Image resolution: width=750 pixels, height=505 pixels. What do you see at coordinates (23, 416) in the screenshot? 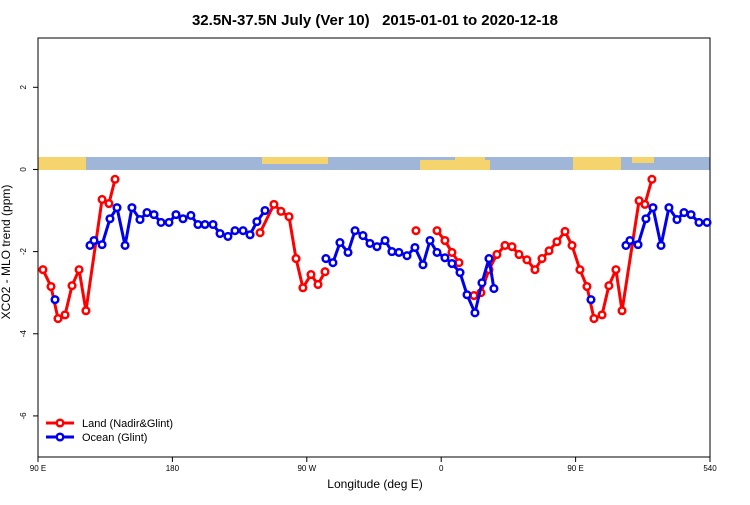
I see `y-tick-label: -6` at bounding box center [23, 416].